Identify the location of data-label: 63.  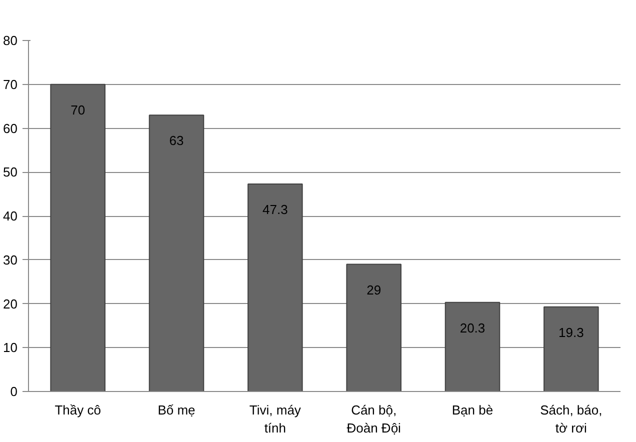
(176, 140).